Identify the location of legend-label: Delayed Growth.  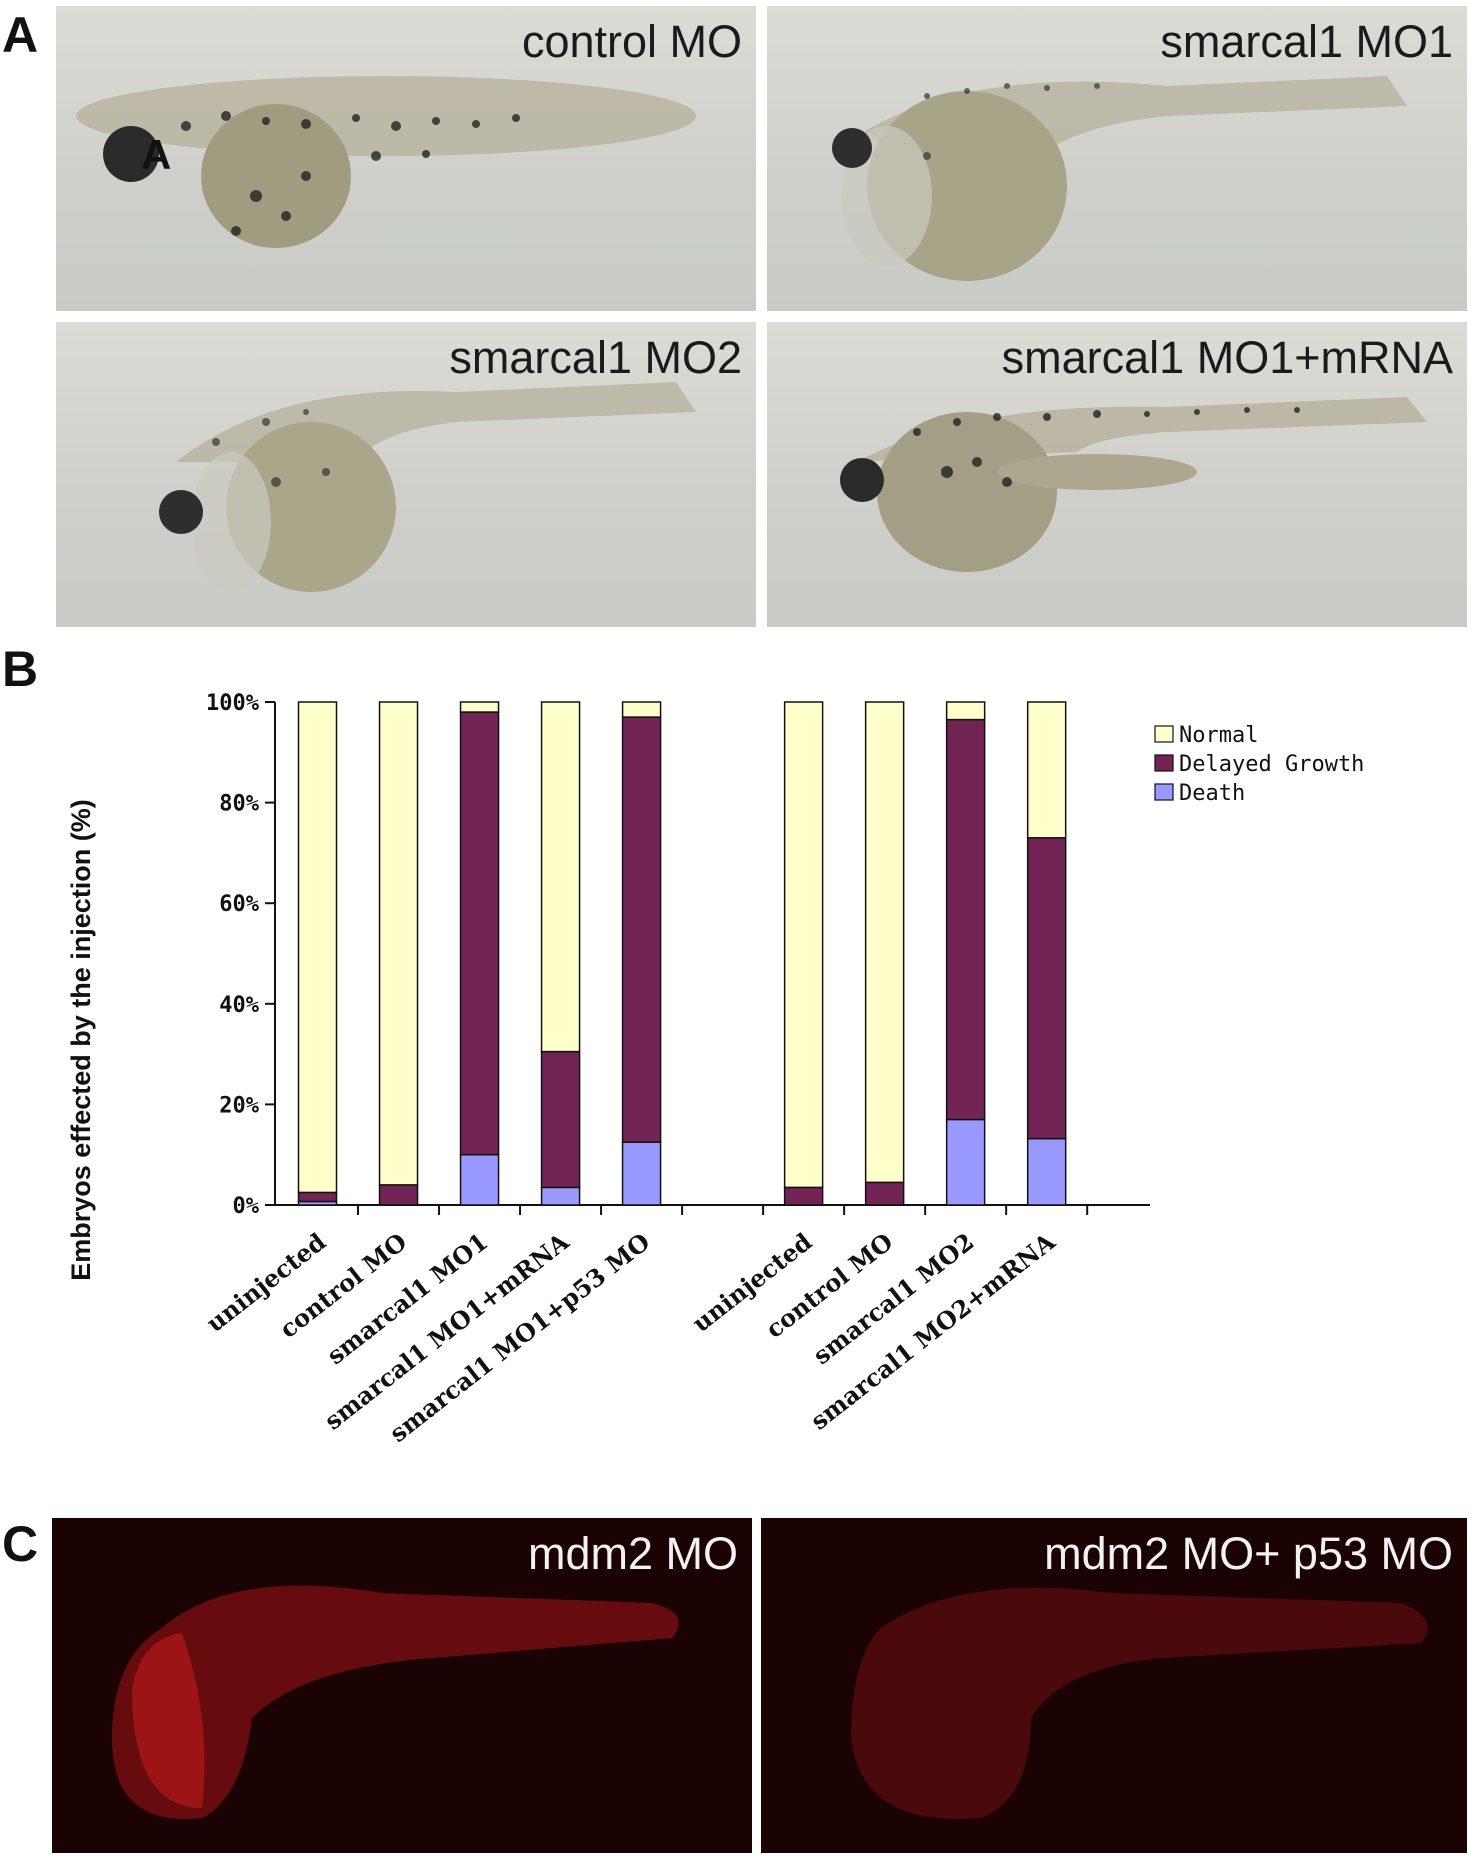
(1271, 764).